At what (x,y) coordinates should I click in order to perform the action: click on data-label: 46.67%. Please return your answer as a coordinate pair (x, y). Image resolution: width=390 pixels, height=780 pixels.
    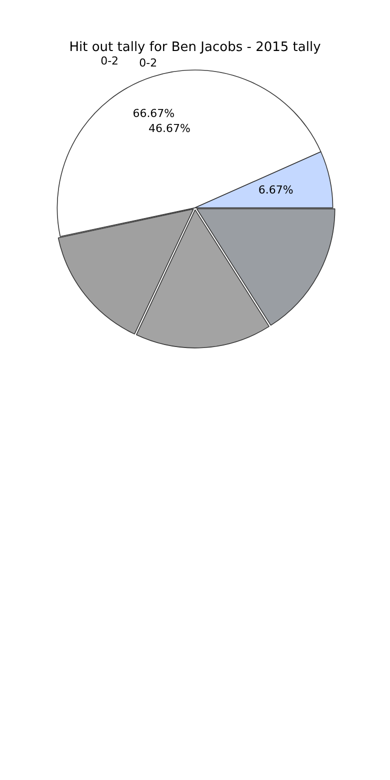
    Looking at the image, I should click on (169, 129).